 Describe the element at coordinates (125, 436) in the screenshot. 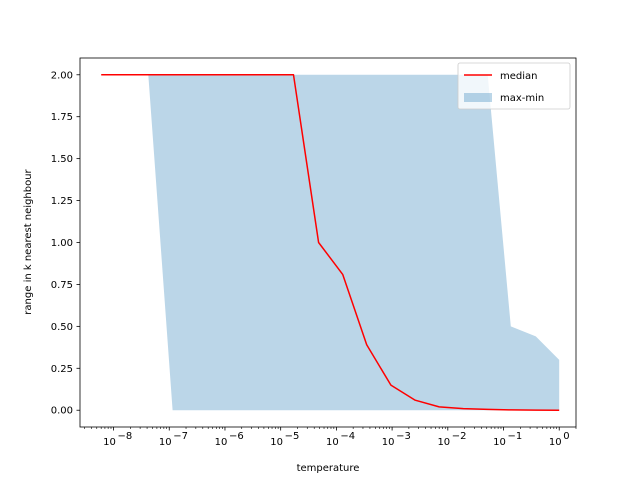

I see `x-tick-label-exponent: −8` at that location.